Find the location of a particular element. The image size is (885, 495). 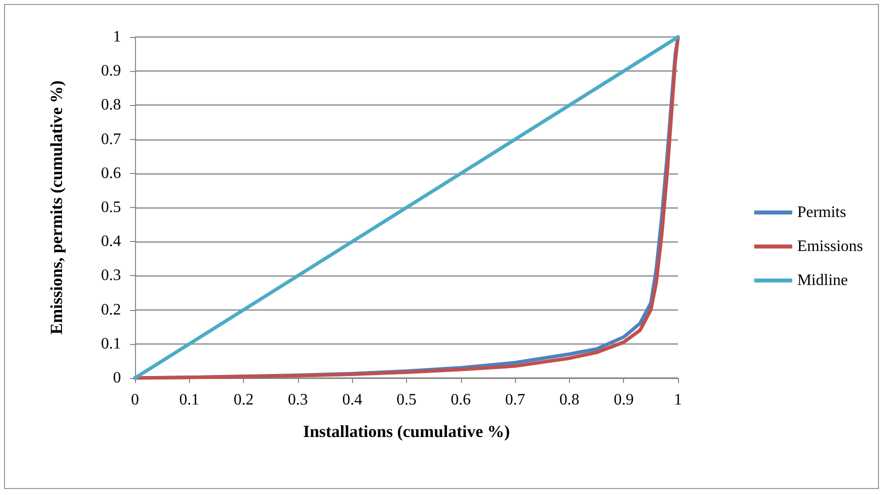

y-tick-label: 0.9 is located at coordinates (111, 71).